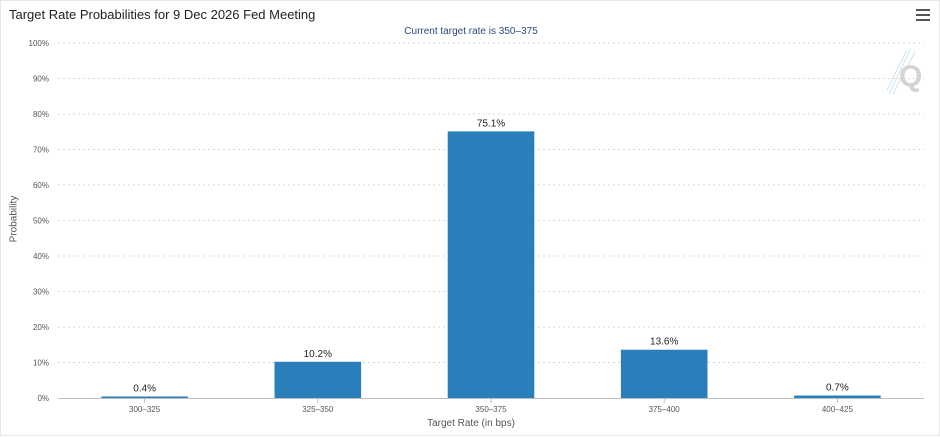  What do you see at coordinates (39, 43) in the screenshot?
I see `y-tick-label: 100%` at bounding box center [39, 43].